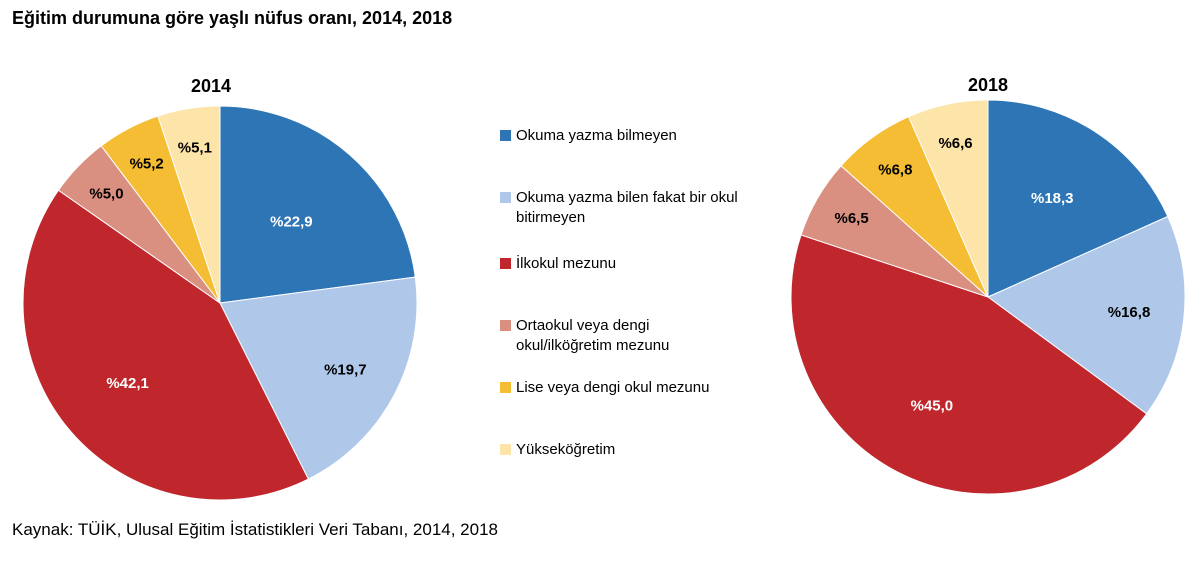 The image size is (1200, 562). I want to click on legend-item-okuma-yazma-bilmeyen: Okuma yazma bilmeyen, so click(630, 136).